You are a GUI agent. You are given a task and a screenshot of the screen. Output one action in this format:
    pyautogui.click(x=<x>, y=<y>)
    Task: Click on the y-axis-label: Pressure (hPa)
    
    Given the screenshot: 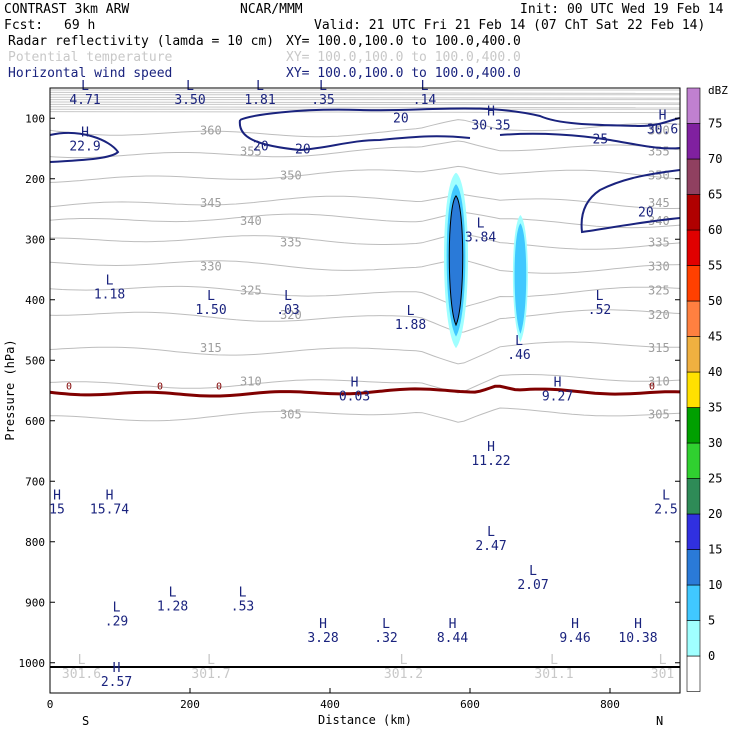 What is the action you would take?
    pyautogui.click(x=10, y=389)
    